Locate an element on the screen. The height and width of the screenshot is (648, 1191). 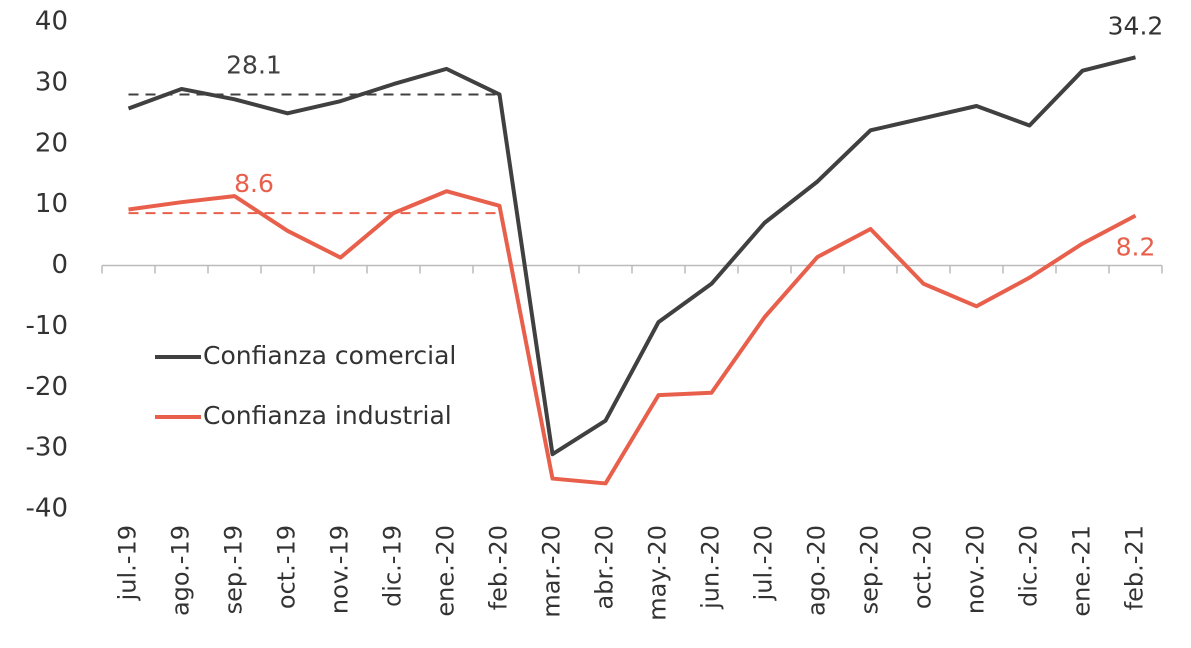
reference-label: 28.1 is located at coordinates (254, 64).